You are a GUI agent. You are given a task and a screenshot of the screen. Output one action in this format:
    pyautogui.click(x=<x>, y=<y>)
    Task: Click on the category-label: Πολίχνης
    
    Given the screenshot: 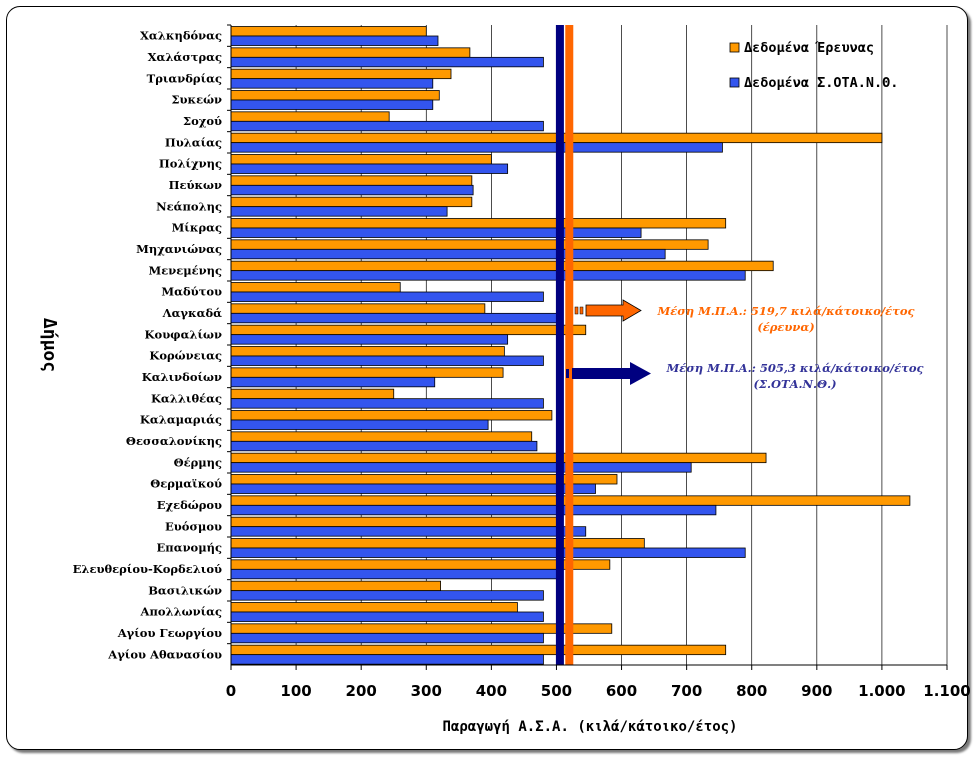 What is the action you would take?
    pyautogui.click(x=190, y=164)
    